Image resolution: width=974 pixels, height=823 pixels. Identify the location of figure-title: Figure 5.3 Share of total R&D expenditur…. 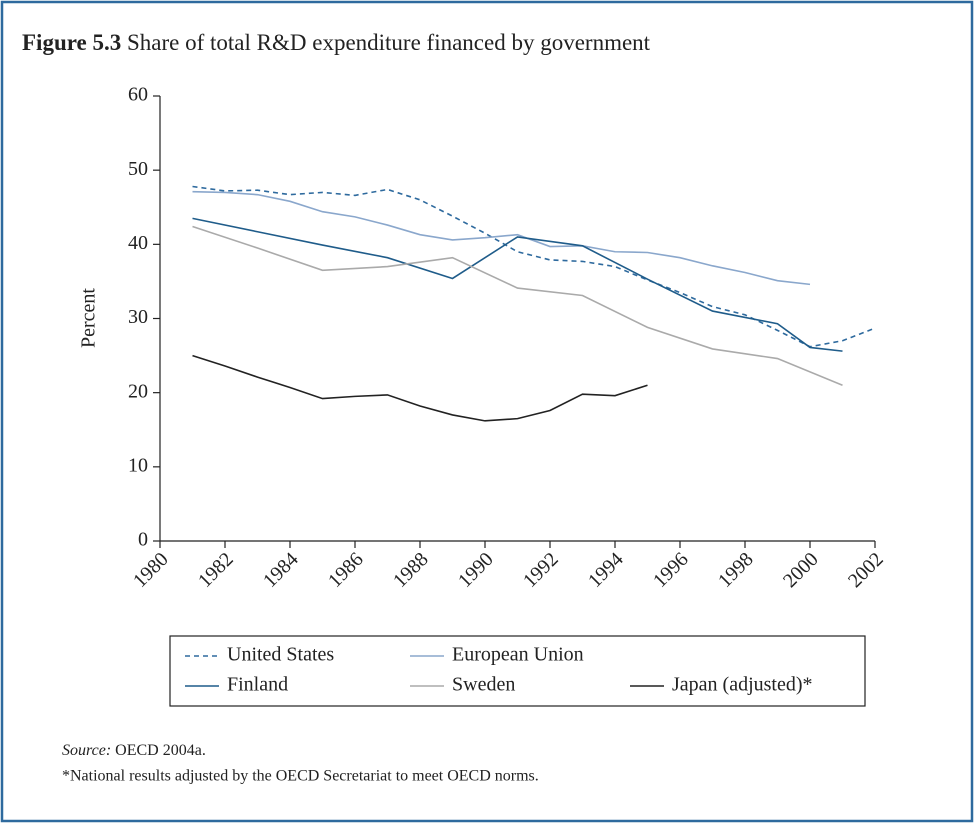
(336, 42).